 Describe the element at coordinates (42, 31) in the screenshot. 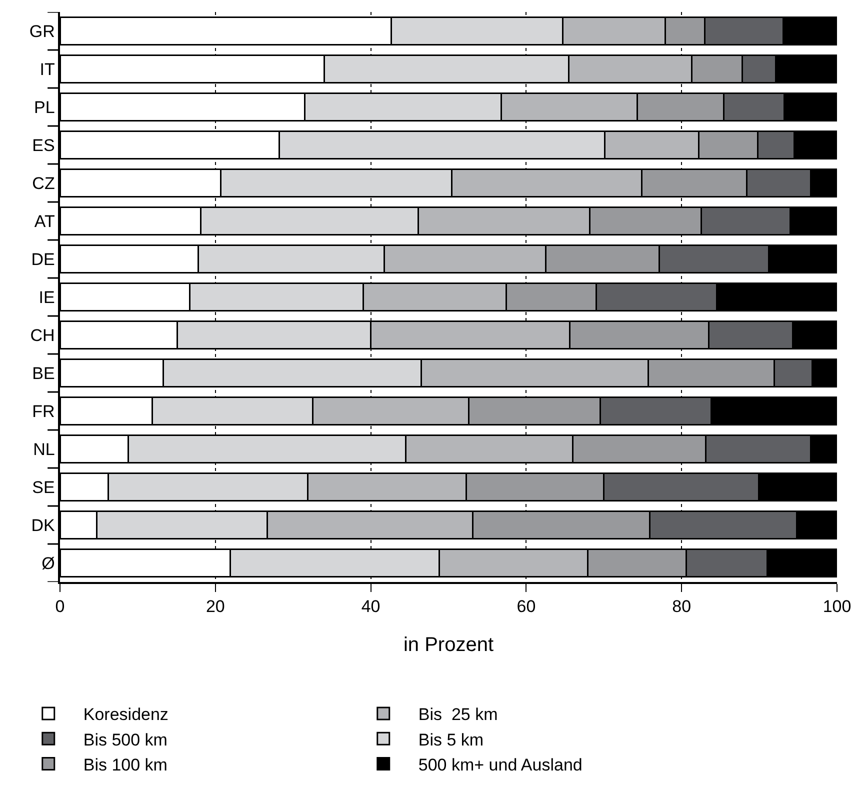

I see `y-tick-label: GR` at that location.